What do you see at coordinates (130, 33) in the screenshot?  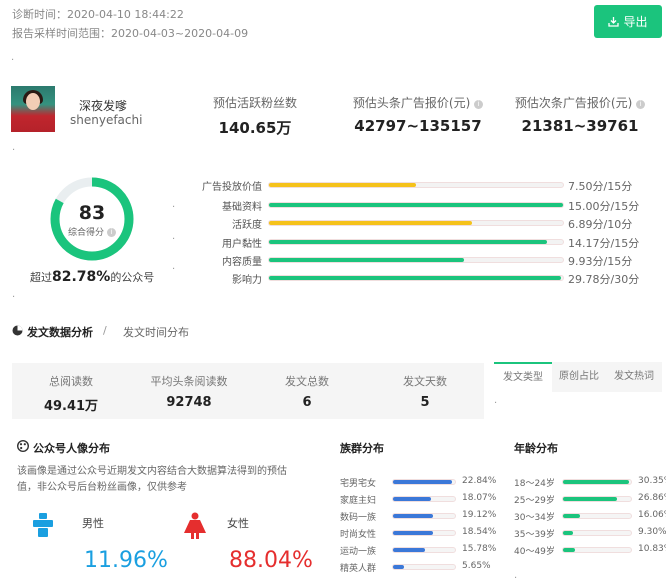 I see `report-range: 报告采样时间范围：2020-04-03~2020-04-09` at bounding box center [130, 33].